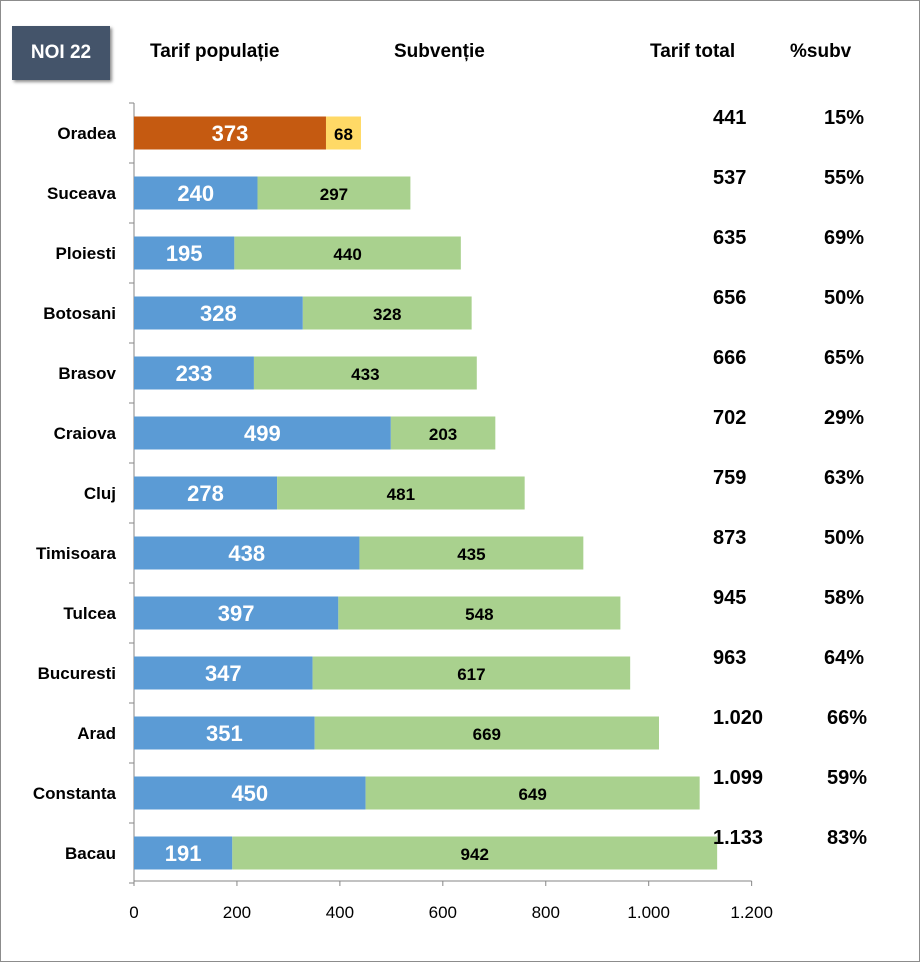 Image resolution: width=920 pixels, height=962 pixels. Describe the element at coordinates (730, 418) in the screenshot. I see `tarif-total-value: 702` at that location.